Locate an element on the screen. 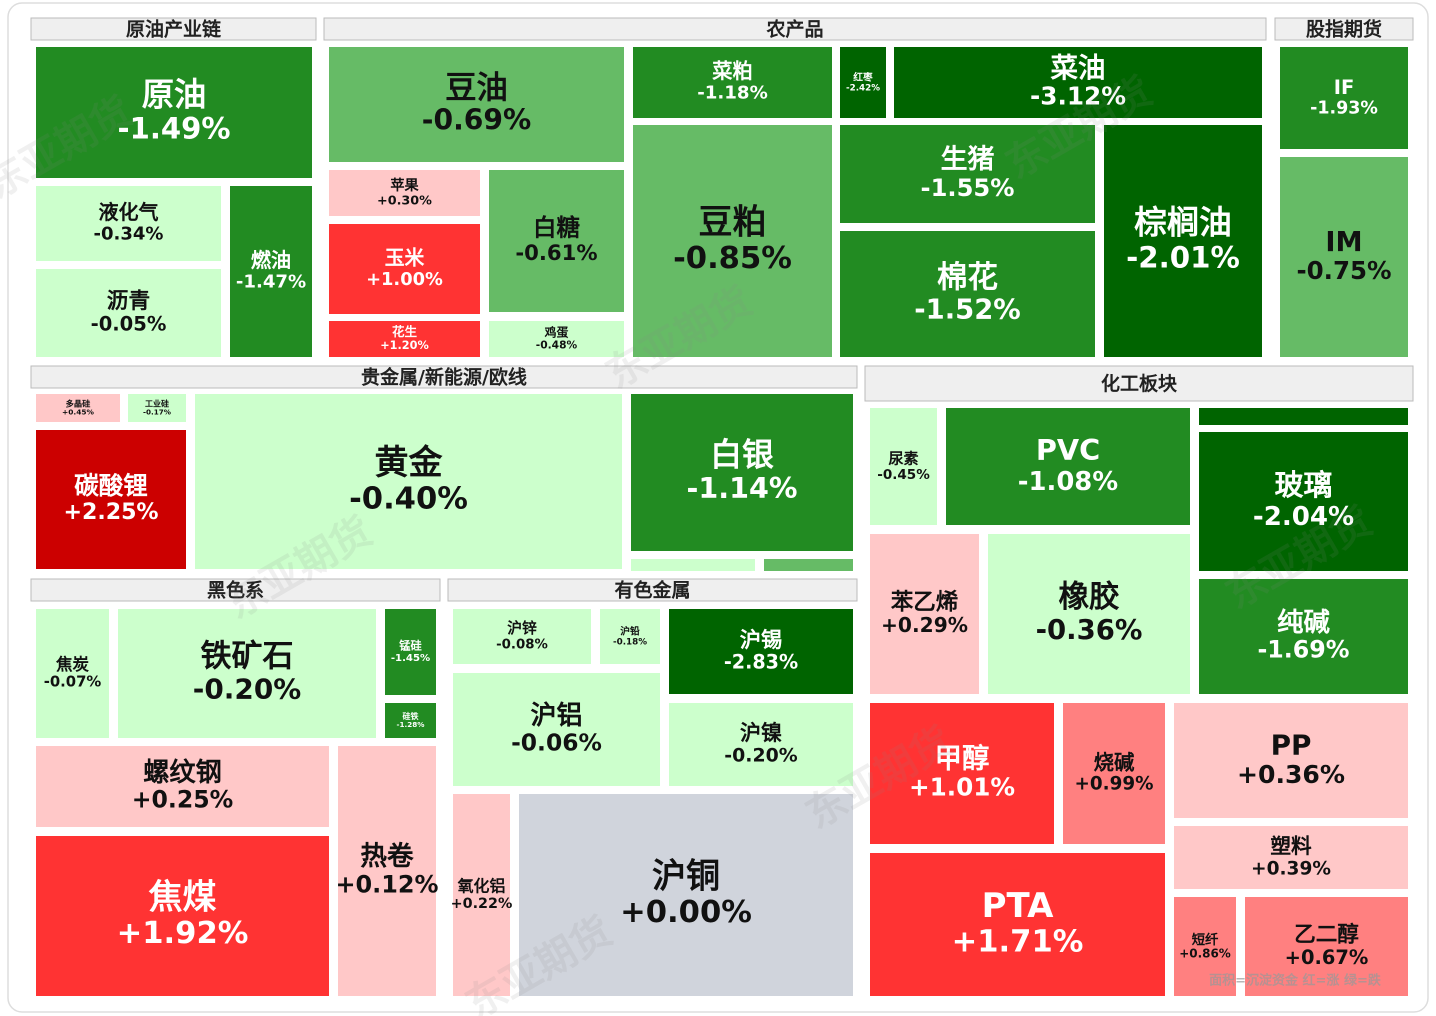 This screenshot has width=1436, height=1016. tile-value: -0.08% is located at coordinates (522, 645).